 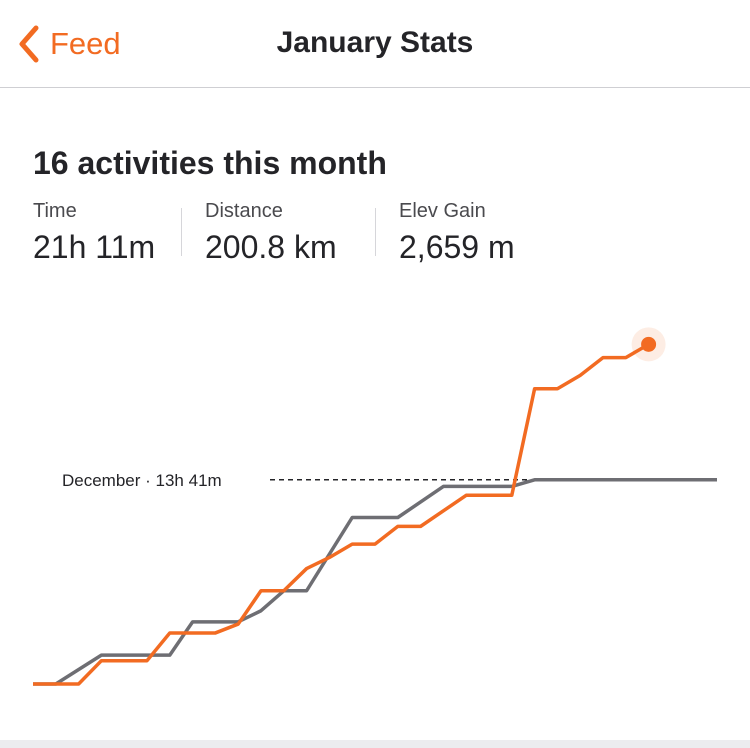 What do you see at coordinates (271, 247) in the screenshot?
I see `stat-distance-value: 200.8 km` at bounding box center [271, 247].